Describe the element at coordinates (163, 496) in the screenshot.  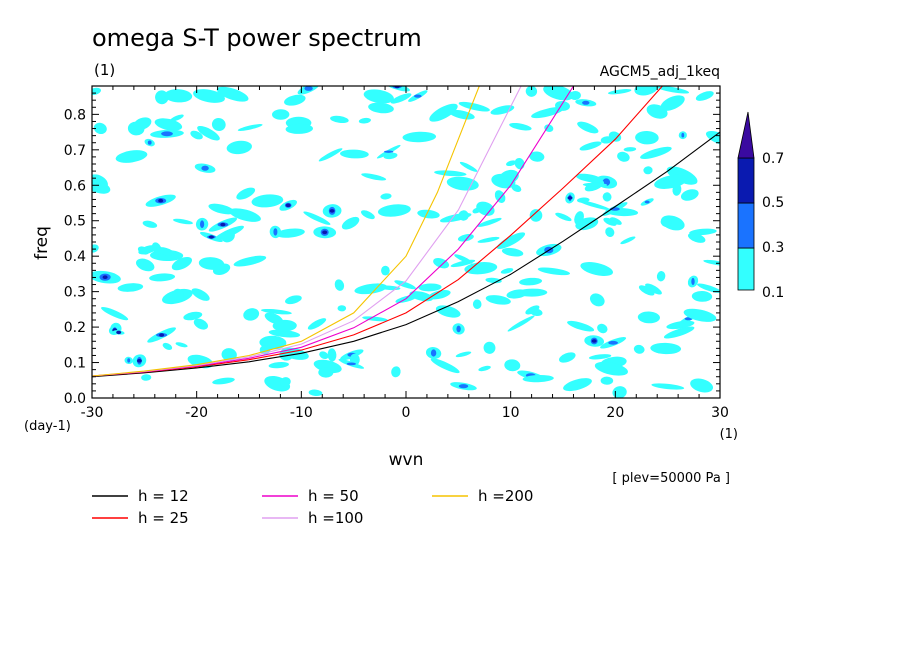
I see `legend-label: h = 12` at that location.